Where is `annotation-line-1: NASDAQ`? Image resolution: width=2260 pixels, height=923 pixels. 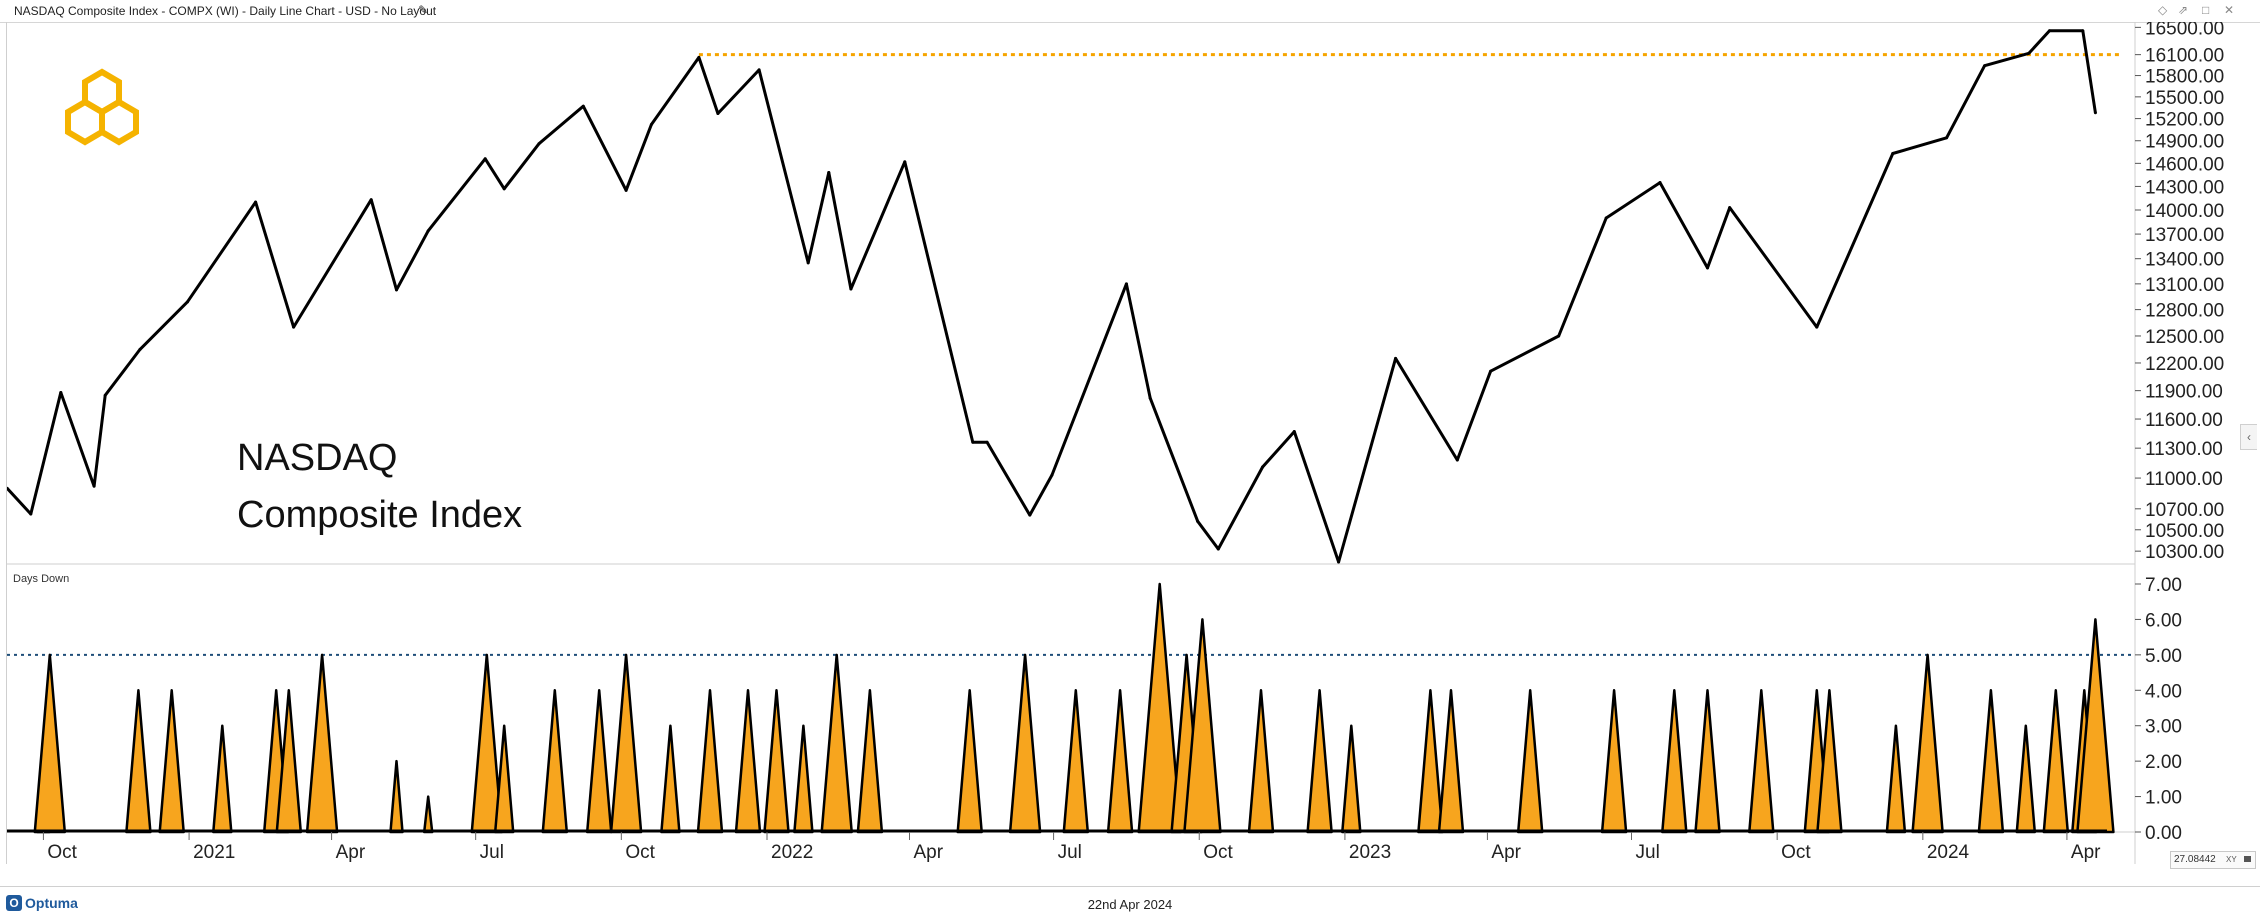
annotation-line-1: NASDAQ is located at coordinates (317, 458).